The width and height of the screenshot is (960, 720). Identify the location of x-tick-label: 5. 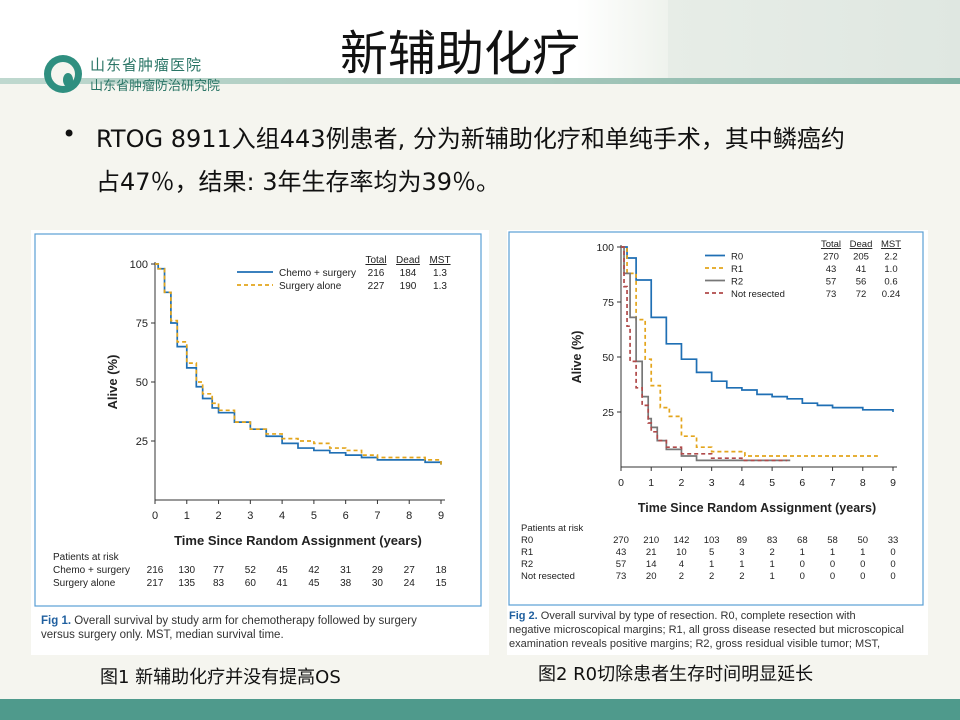
(314, 516).